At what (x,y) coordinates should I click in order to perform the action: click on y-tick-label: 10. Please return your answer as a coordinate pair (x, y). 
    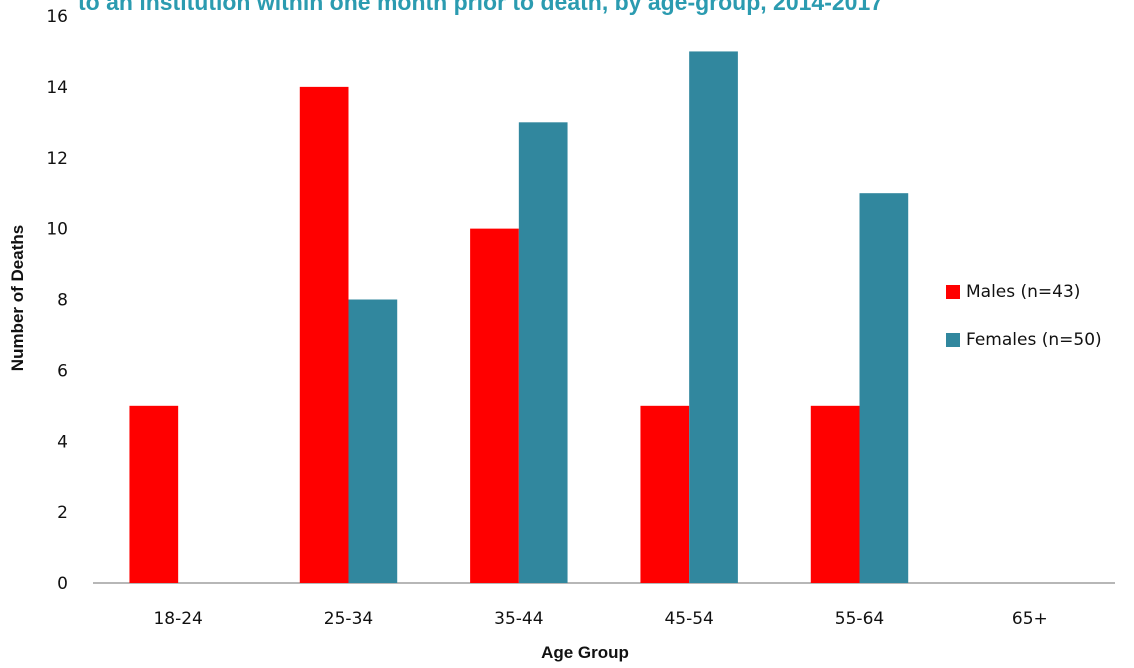
    Looking at the image, I should click on (57, 230).